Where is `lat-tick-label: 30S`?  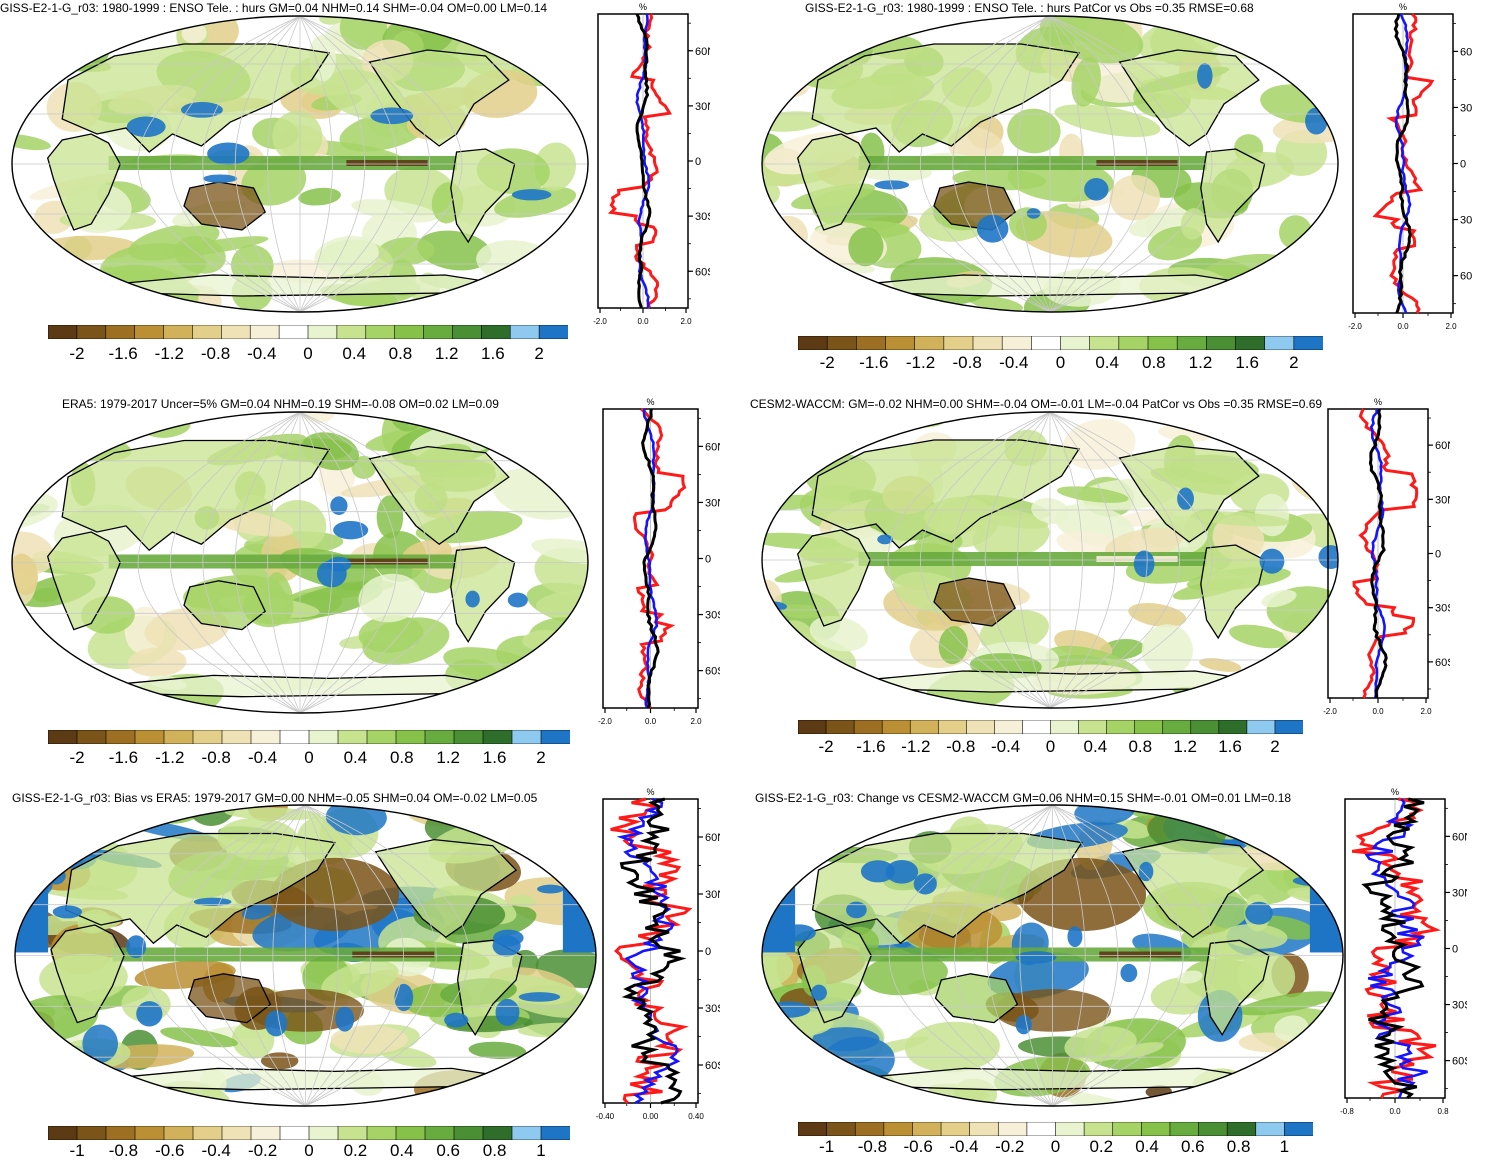
lat-tick-label: 30S is located at coordinates (712, 1009).